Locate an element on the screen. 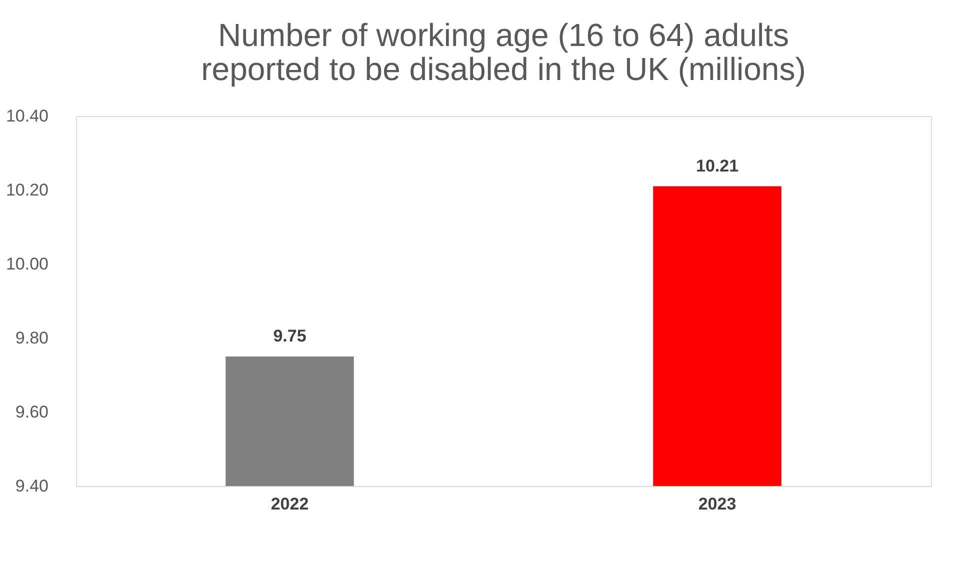  y-tick-label: 9.60 is located at coordinates (31, 412).